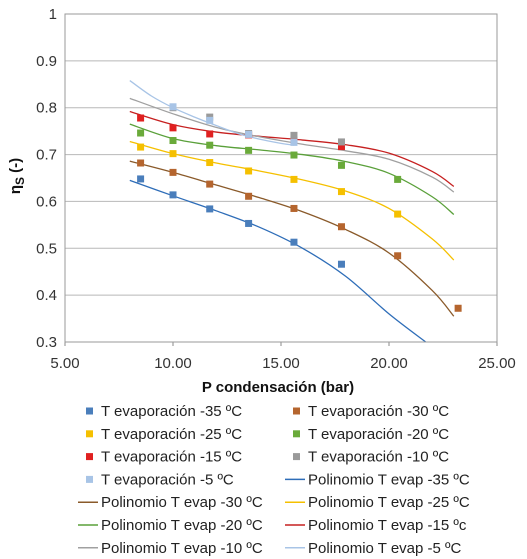 This screenshot has height=559, width=527. What do you see at coordinates (167, 479) in the screenshot?
I see `legend-entry-label: T evaporación -5 ºC` at bounding box center [167, 479].